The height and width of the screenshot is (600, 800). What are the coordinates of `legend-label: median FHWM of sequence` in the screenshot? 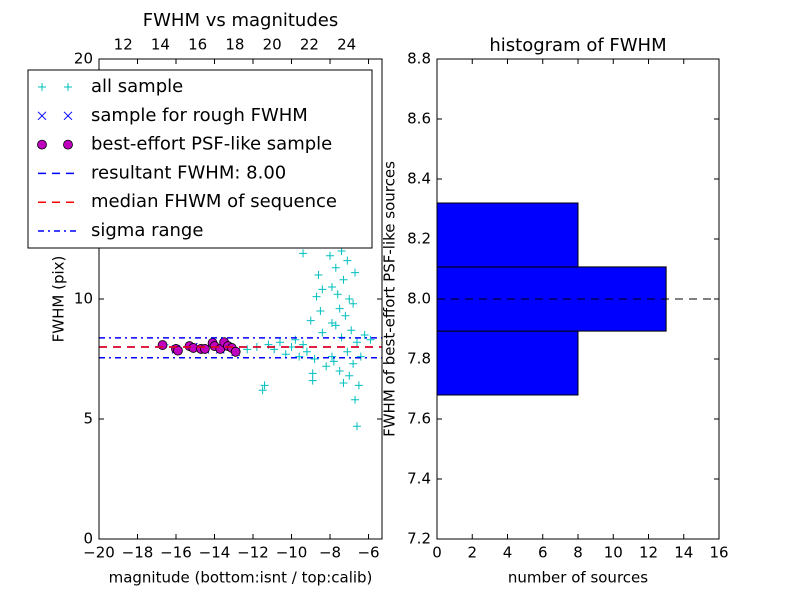 It's located at (214, 201).